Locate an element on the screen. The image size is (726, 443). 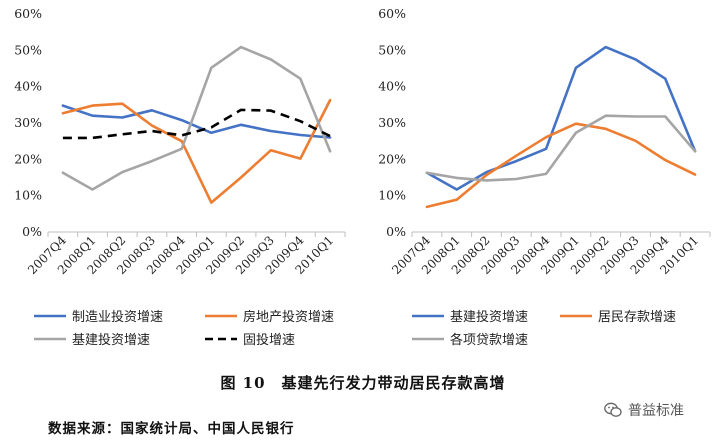
figure-caption: 图 10 基建先行发力带动居民存款高增 is located at coordinates (363, 383).